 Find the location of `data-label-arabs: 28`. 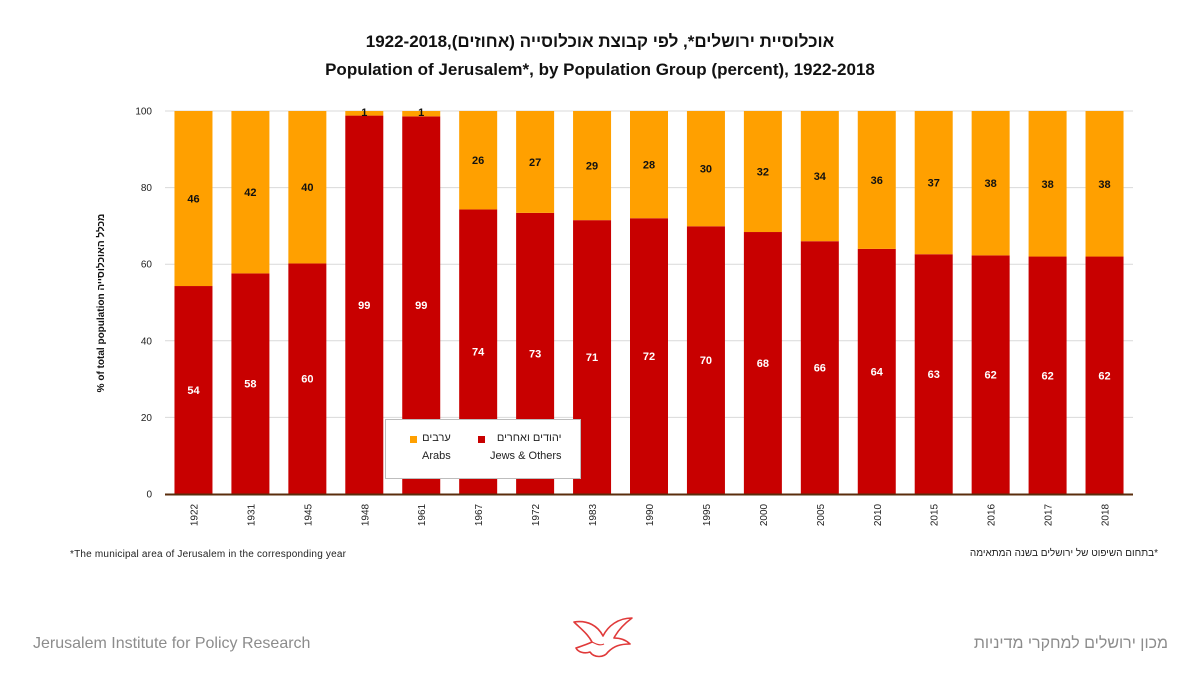

data-label-arabs: 28 is located at coordinates (649, 166).